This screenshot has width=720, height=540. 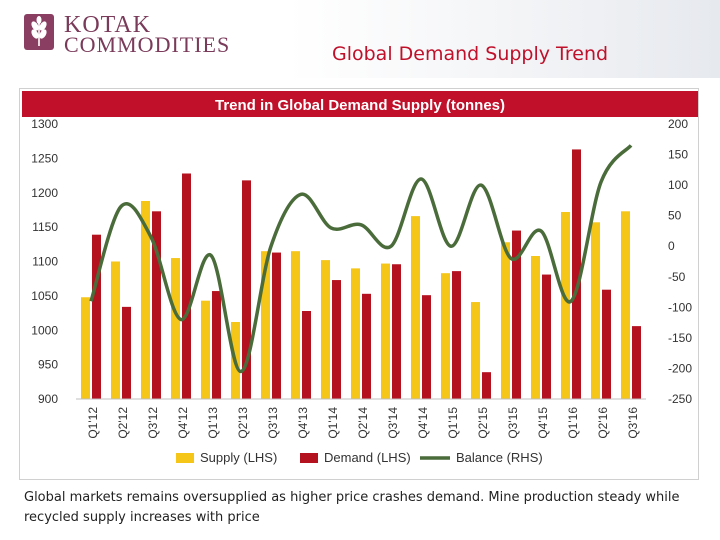 What do you see at coordinates (123, 423) in the screenshot?
I see `x-tick-label: Q2'12` at bounding box center [123, 423].